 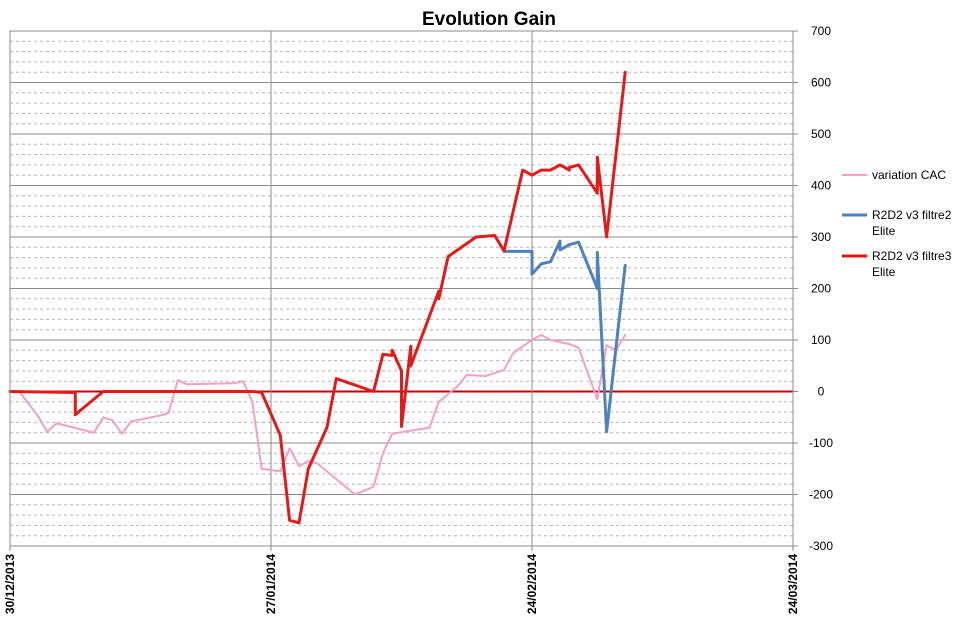 I want to click on y-tick-label: -200, so click(x=821, y=495).